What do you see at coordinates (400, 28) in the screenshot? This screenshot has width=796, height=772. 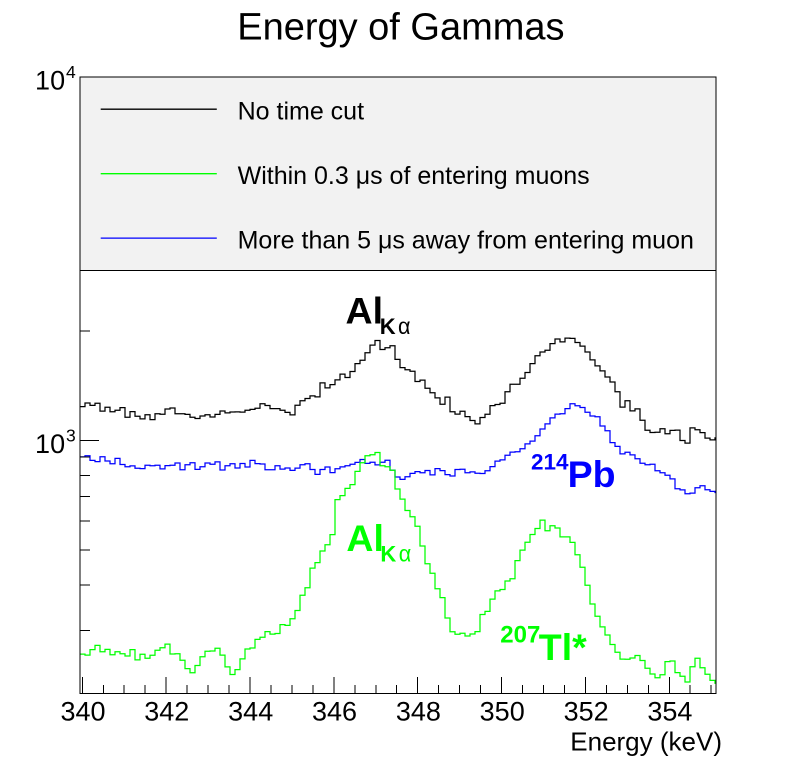 I see `svg-text: Energy of Gammas` at bounding box center [400, 28].